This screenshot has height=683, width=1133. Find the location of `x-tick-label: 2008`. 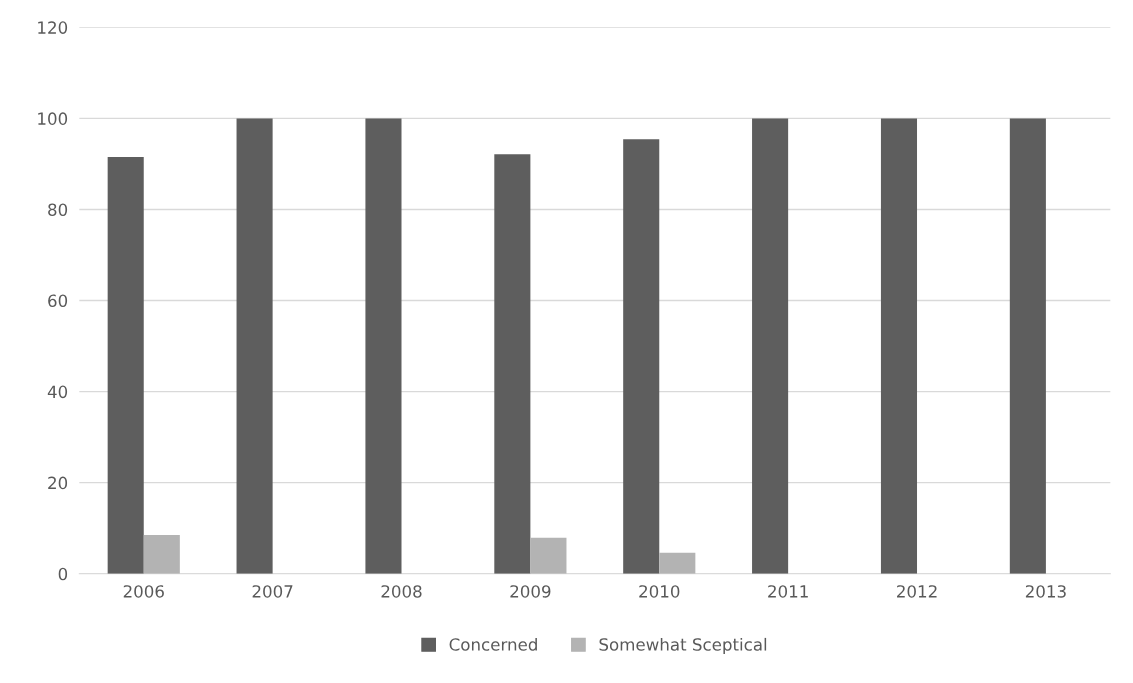

x-tick-label: 2008 is located at coordinates (401, 591).